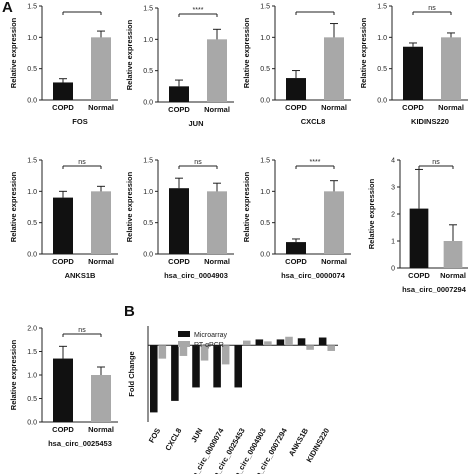 This screenshot has height=474, width=474. What do you see at coordinates (155, 436) in the screenshot?
I see `category-label: FOS` at bounding box center [155, 436].